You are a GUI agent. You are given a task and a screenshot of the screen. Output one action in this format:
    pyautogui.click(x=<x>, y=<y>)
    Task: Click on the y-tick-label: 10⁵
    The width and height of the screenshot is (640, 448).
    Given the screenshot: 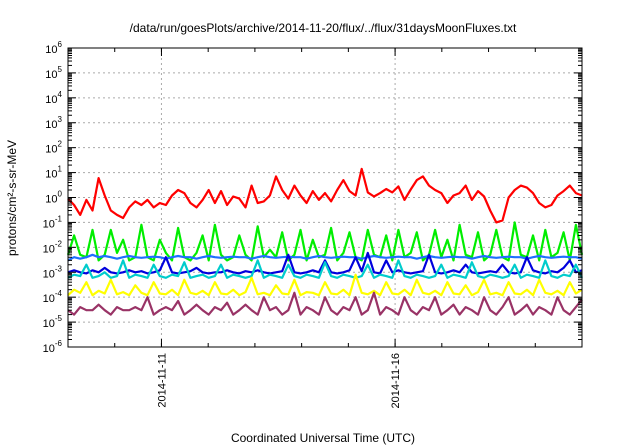 What is the action you would take?
    pyautogui.click(x=53, y=73)
    